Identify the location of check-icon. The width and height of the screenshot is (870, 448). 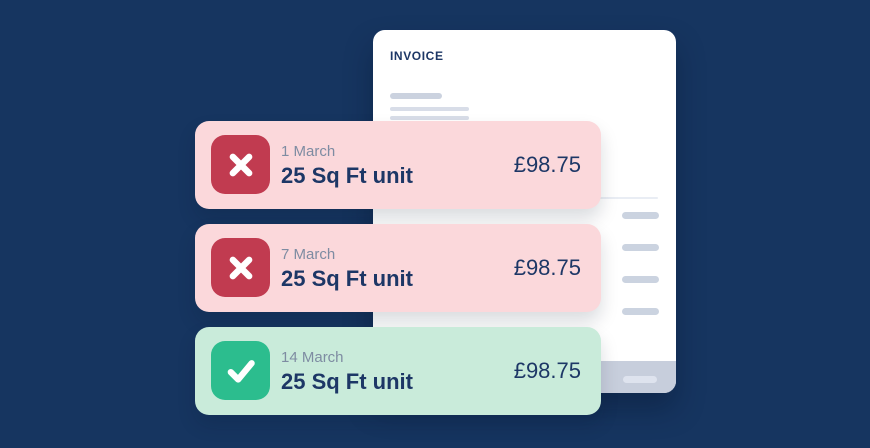
(241, 371).